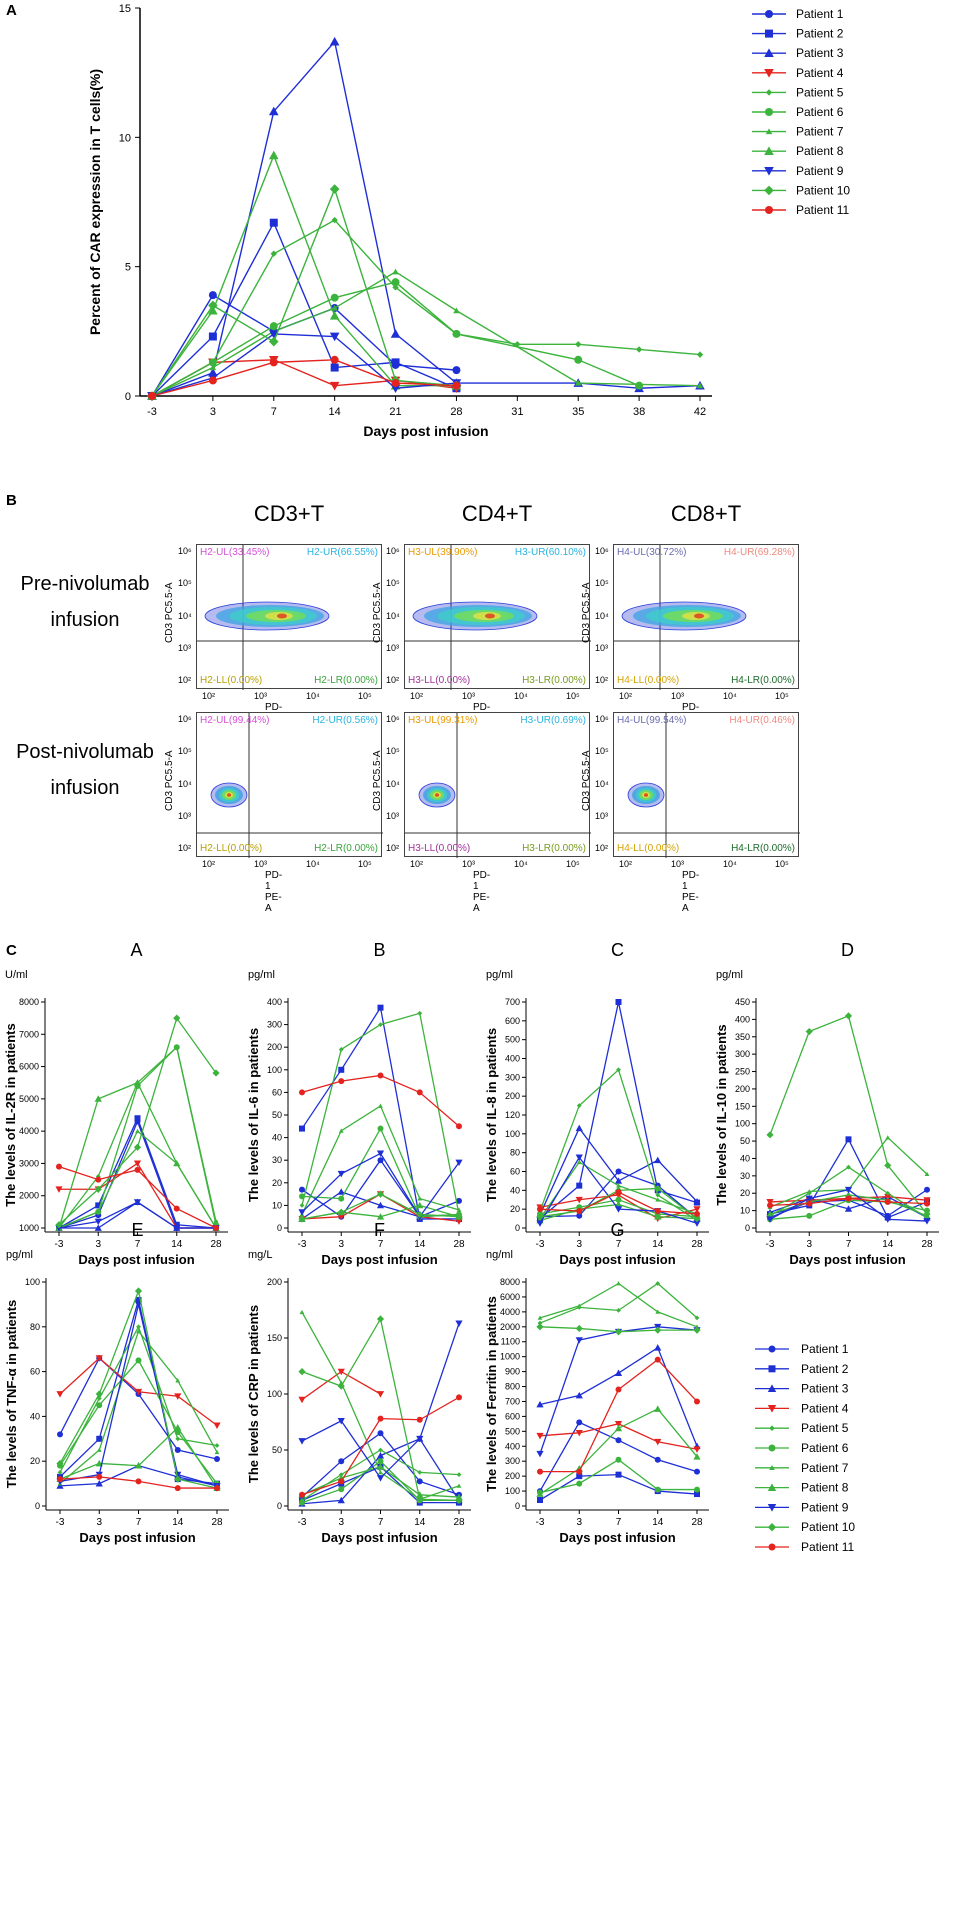  What do you see at coordinates (498, 617) in the screenshot?
I see `flow-plot-area` at bounding box center [498, 617].